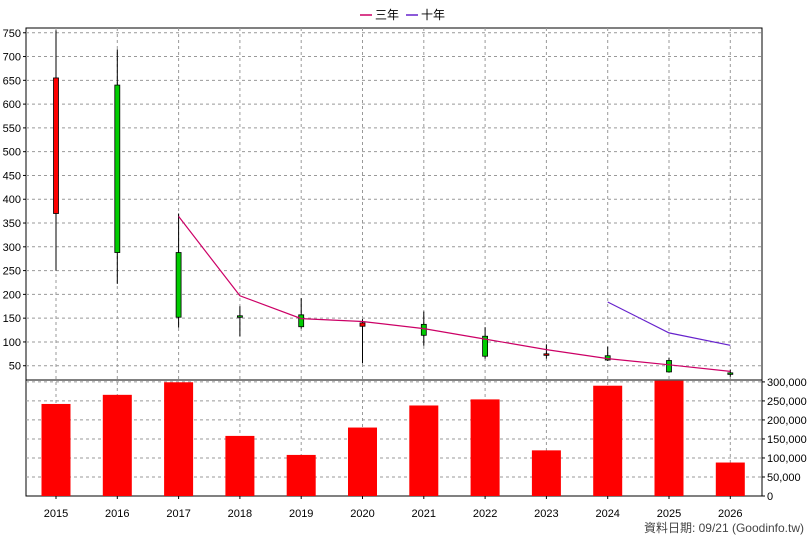  I want to click on price-tick-label: 550, so click(12, 129).